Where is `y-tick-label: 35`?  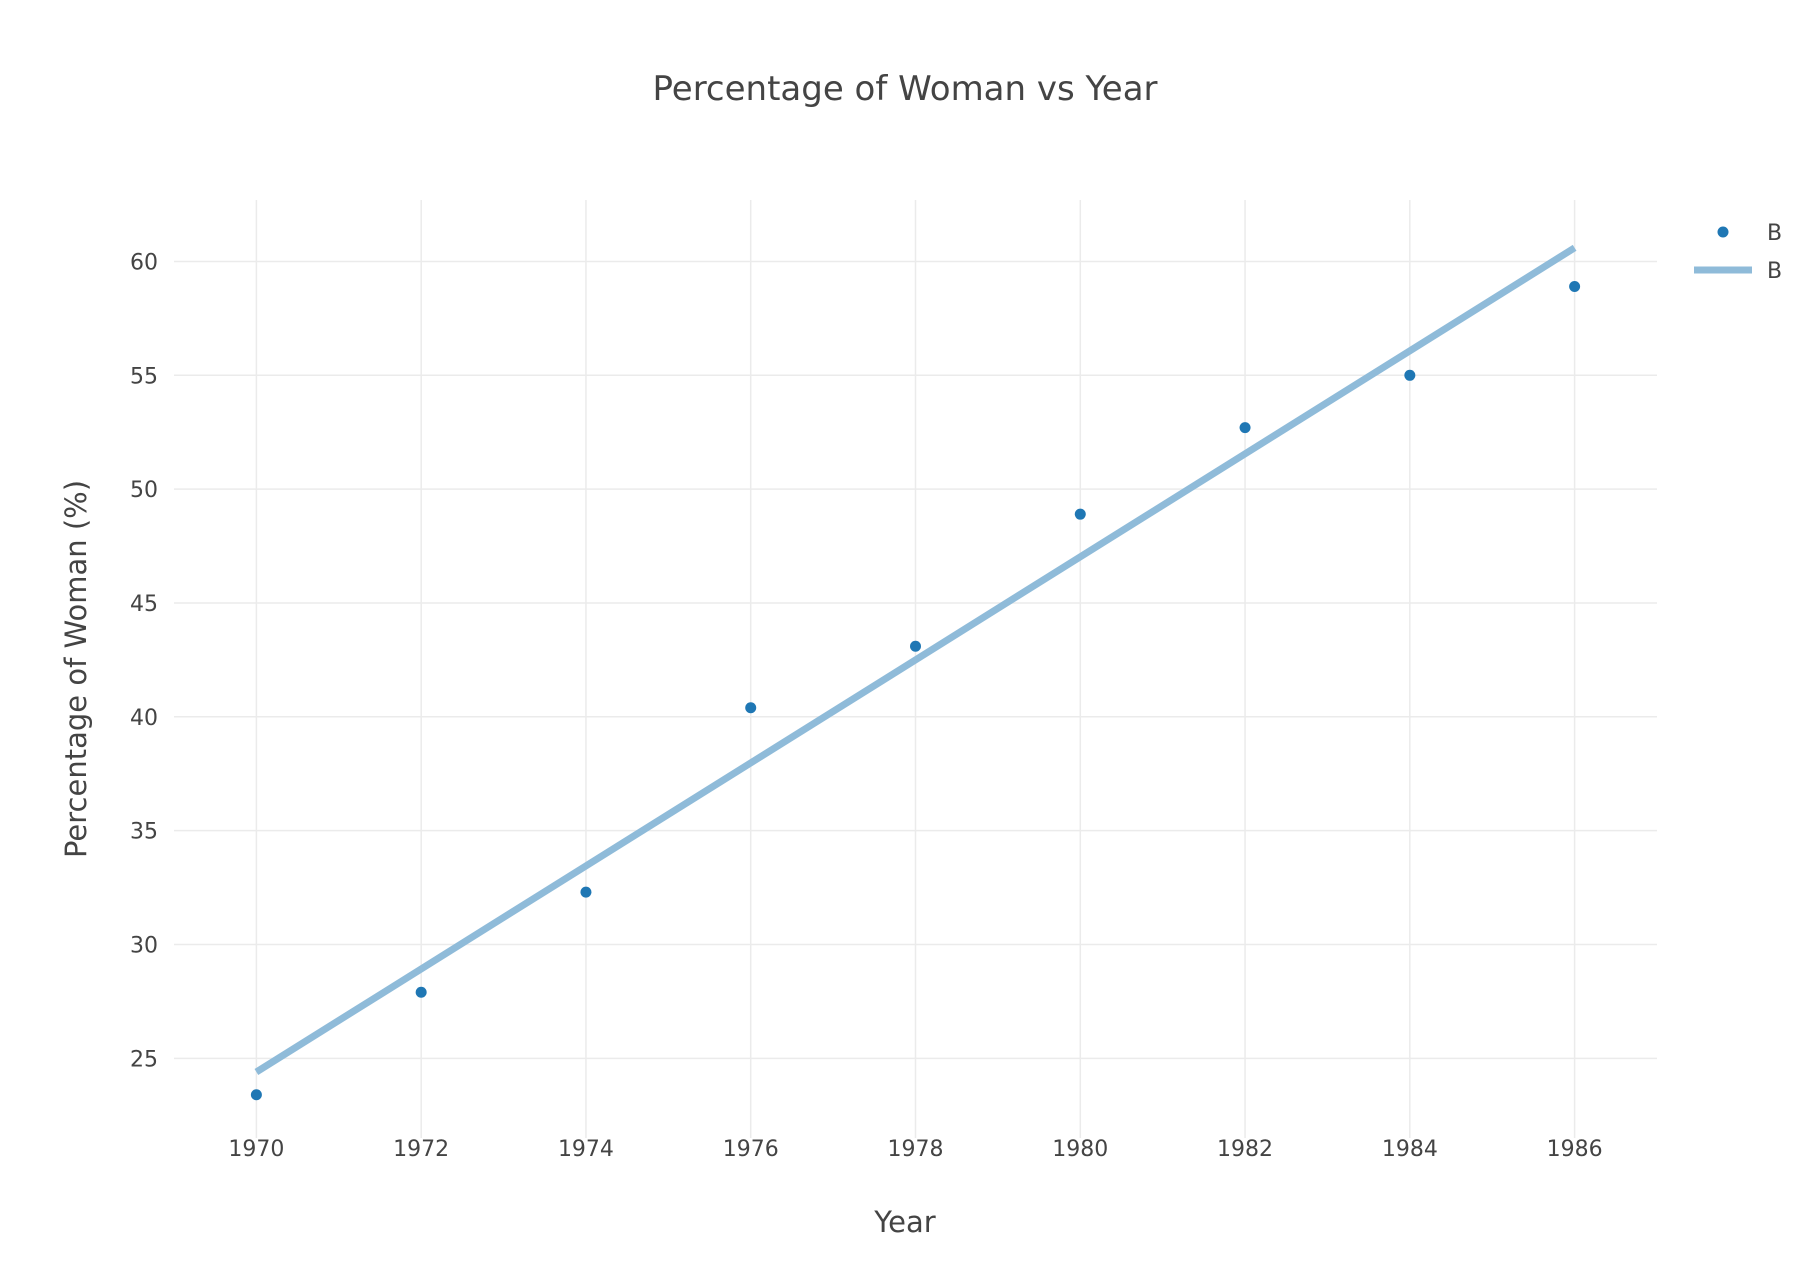 y-tick-label: 35 is located at coordinates (144, 832).